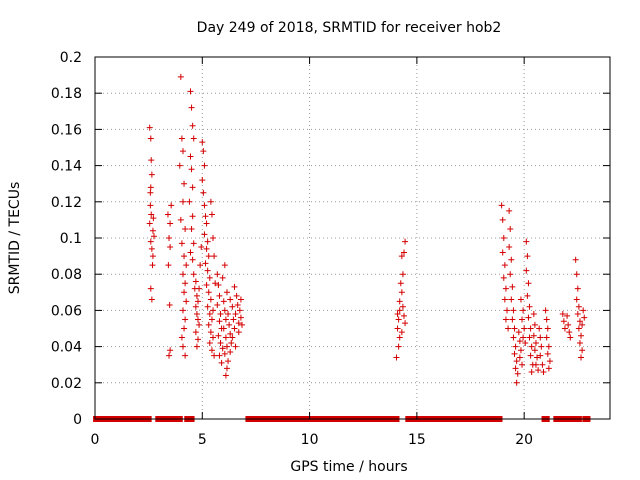  I want to click on y-tick-label: 0.08, so click(66, 275).